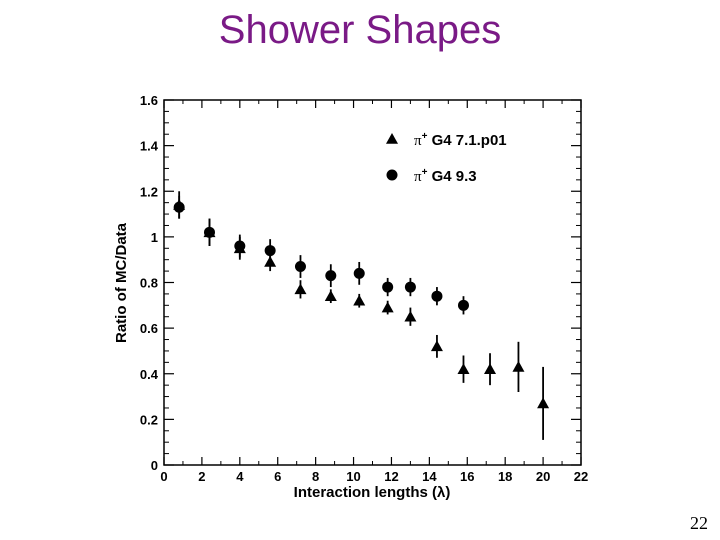 This screenshot has width=720, height=540. What do you see at coordinates (581, 476) in the screenshot?
I see `x-tick-label: 22` at bounding box center [581, 476].